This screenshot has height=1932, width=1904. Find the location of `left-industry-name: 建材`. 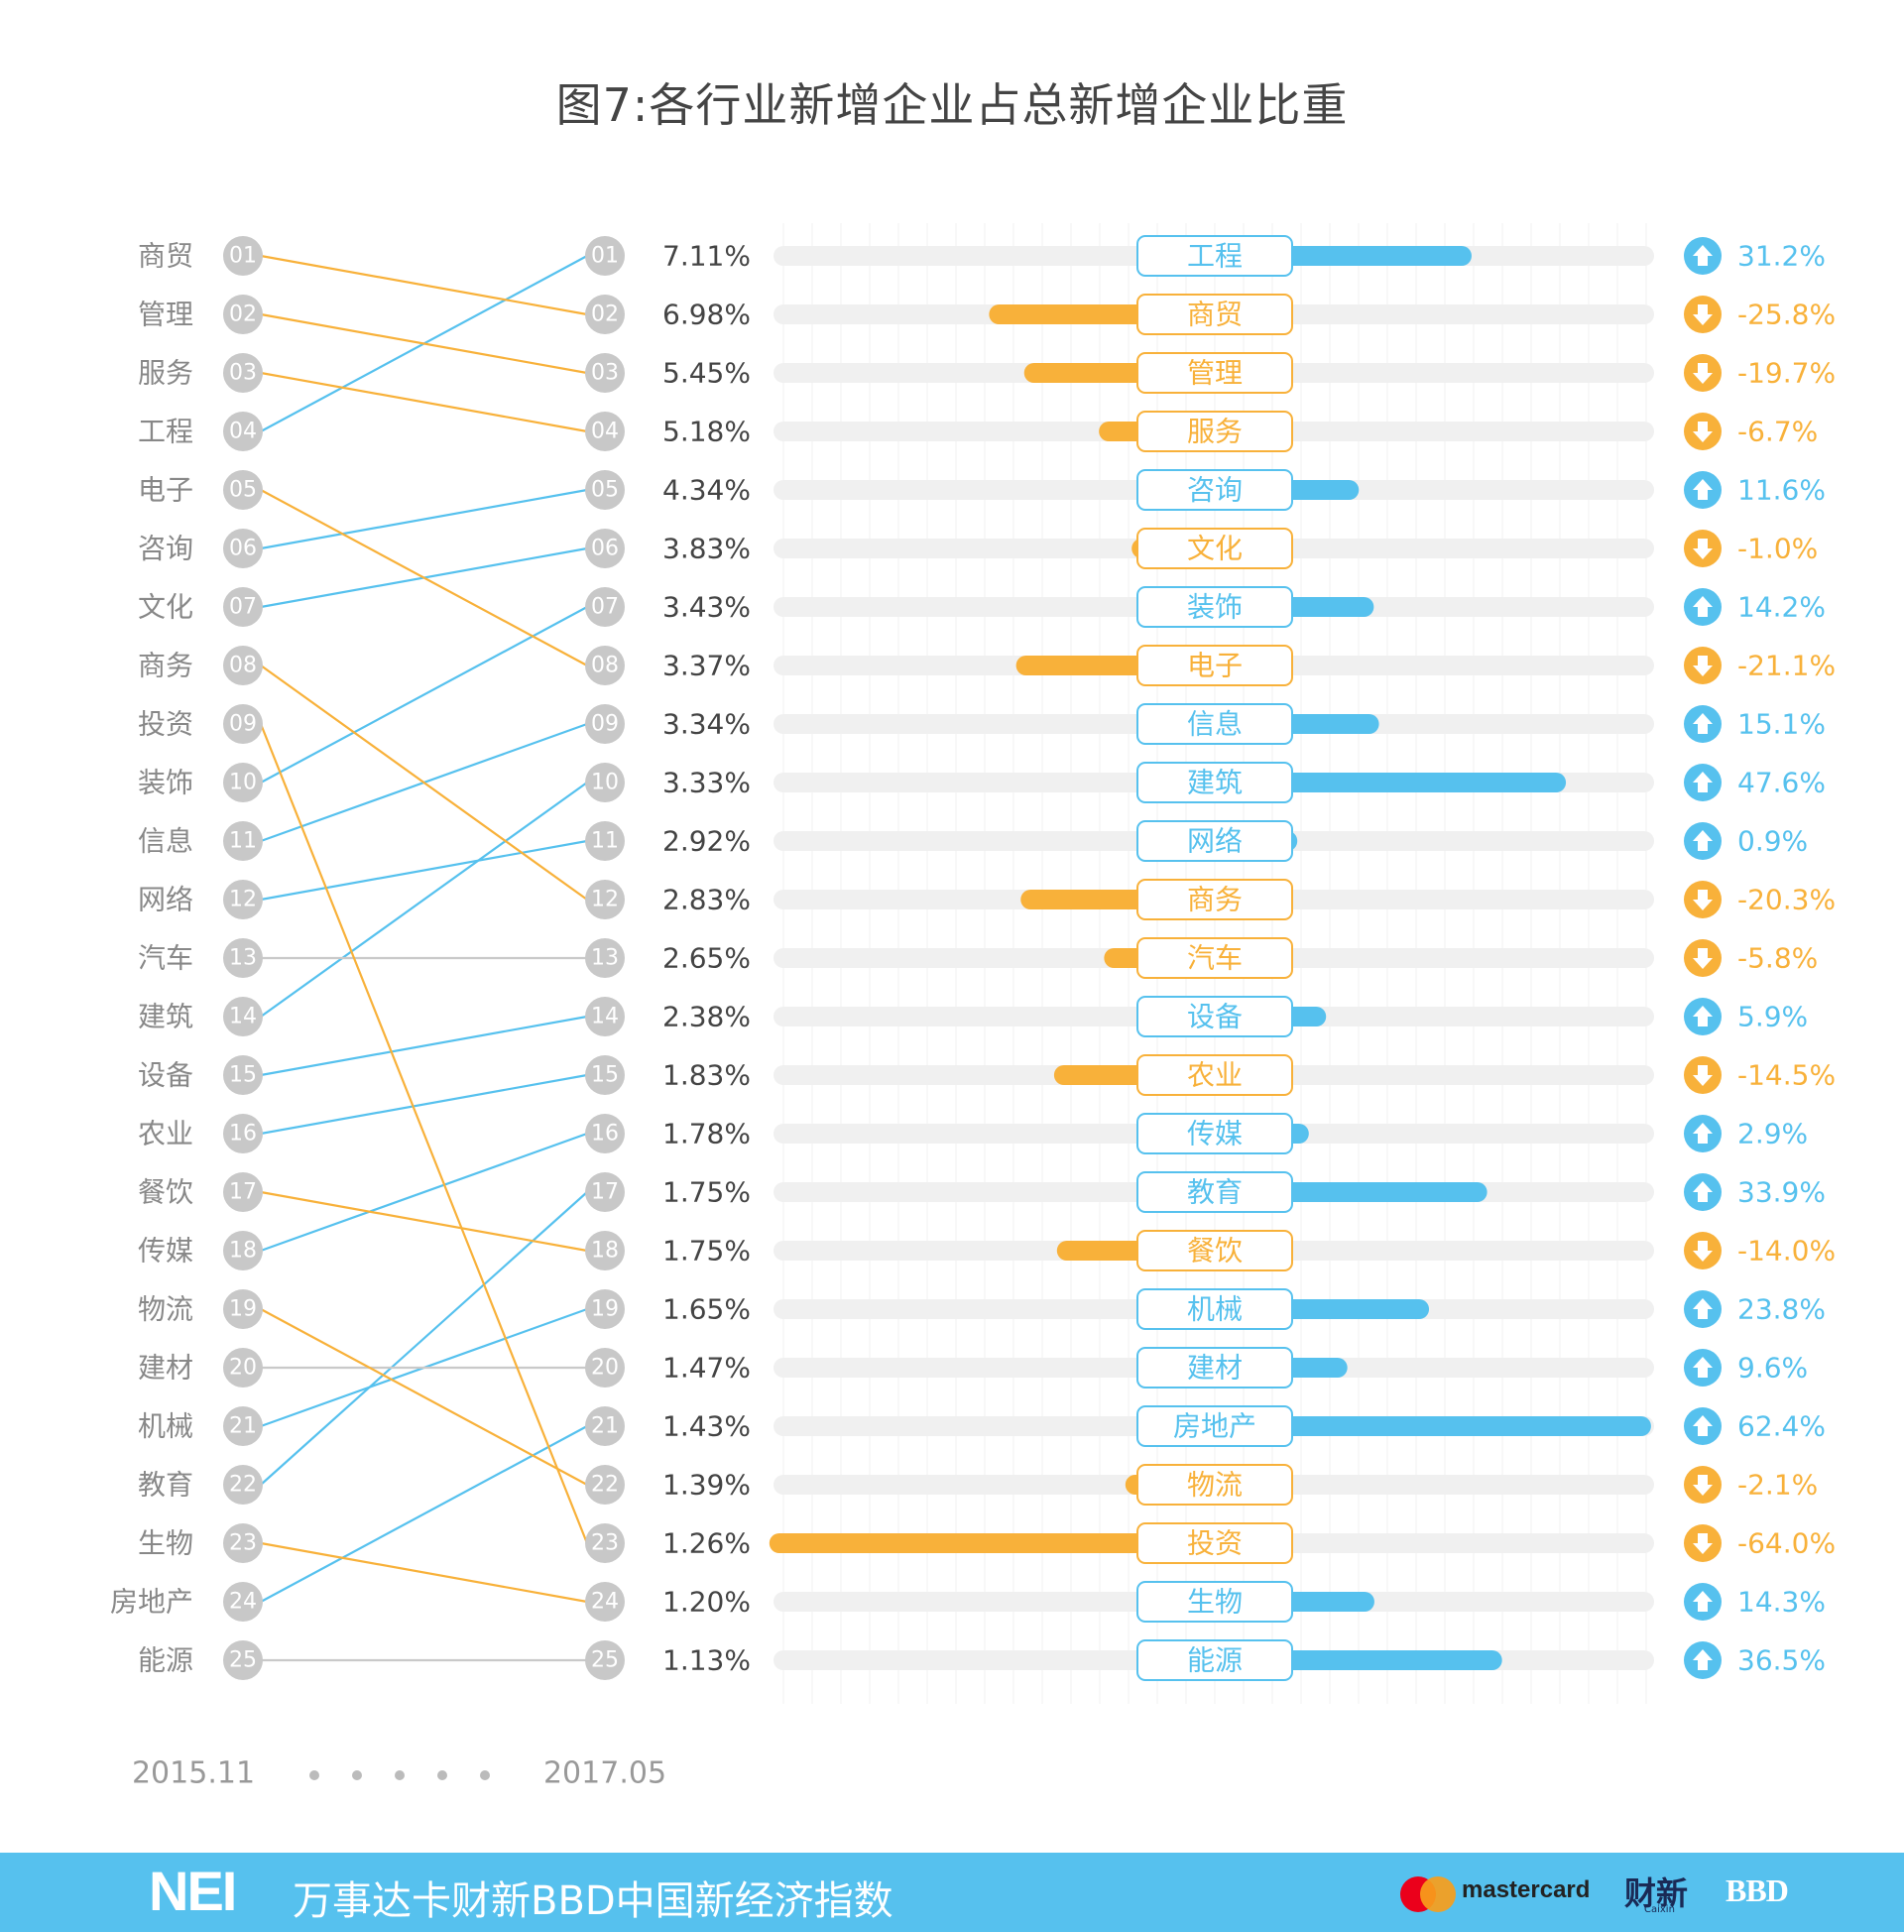

left-industry-name: 建材 is located at coordinates (165, 1368).